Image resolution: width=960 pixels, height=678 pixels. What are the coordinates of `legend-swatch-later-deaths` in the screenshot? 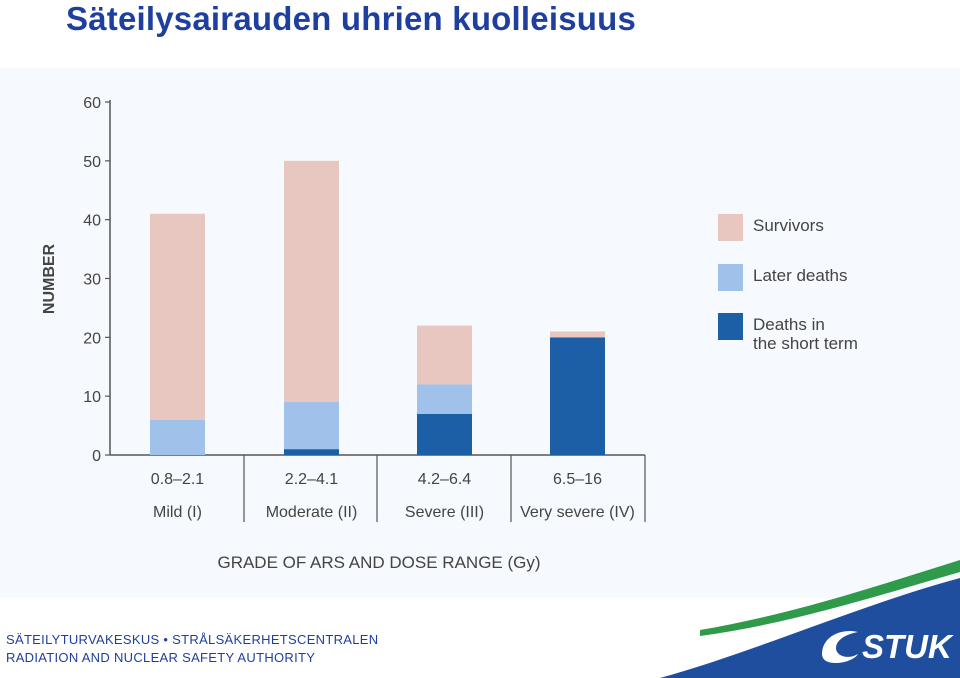 It's located at (730, 277).